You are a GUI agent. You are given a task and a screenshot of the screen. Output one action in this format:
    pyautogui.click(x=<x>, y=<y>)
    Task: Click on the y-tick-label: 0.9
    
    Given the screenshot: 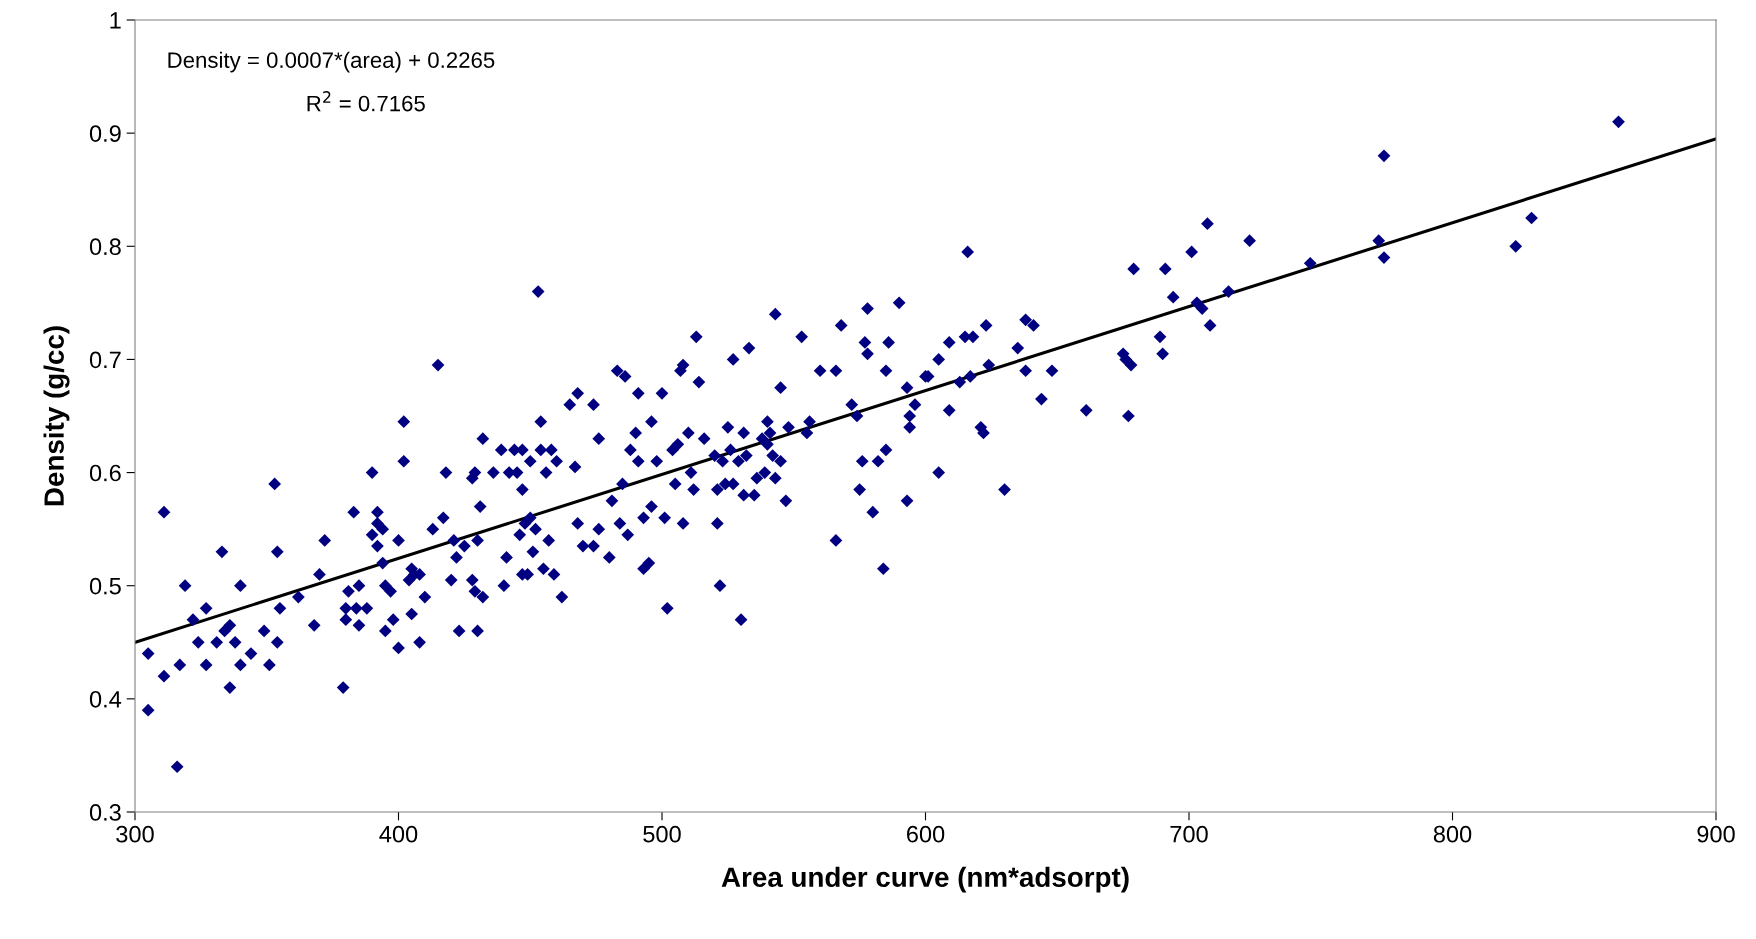 What is the action you would take?
    pyautogui.click(x=105, y=133)
    